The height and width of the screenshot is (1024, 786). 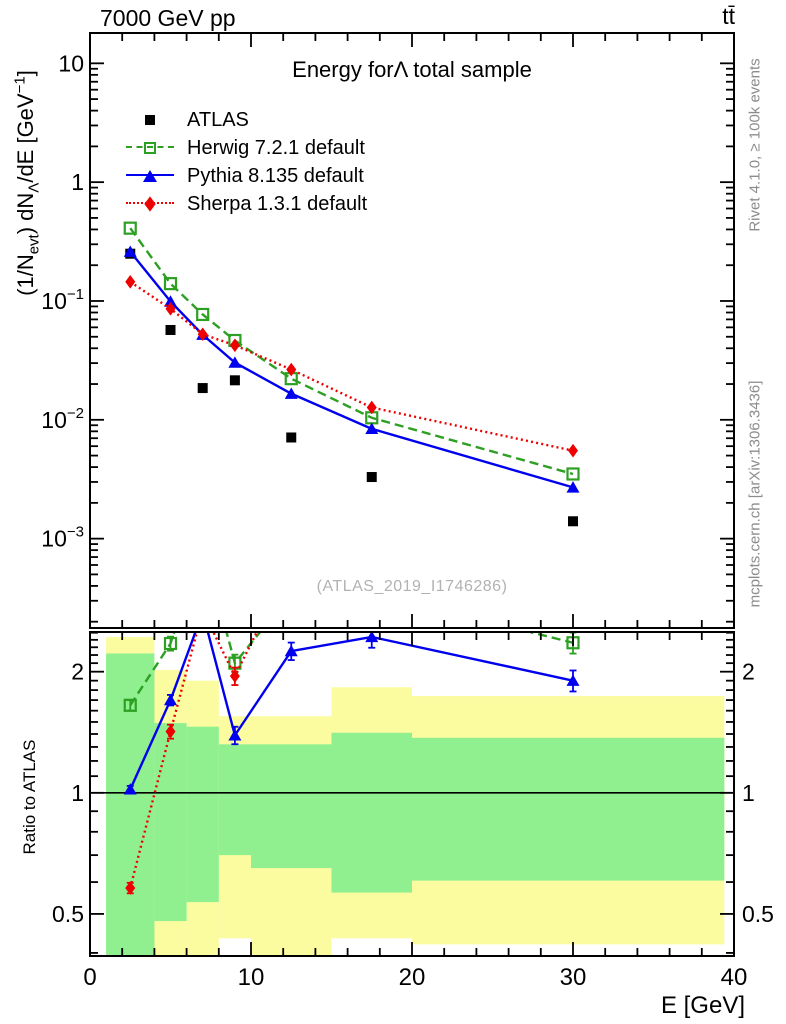 I want to click on legend-item-sherpa: Sherpa 1.3.1 default, so click(x=246, y=204).